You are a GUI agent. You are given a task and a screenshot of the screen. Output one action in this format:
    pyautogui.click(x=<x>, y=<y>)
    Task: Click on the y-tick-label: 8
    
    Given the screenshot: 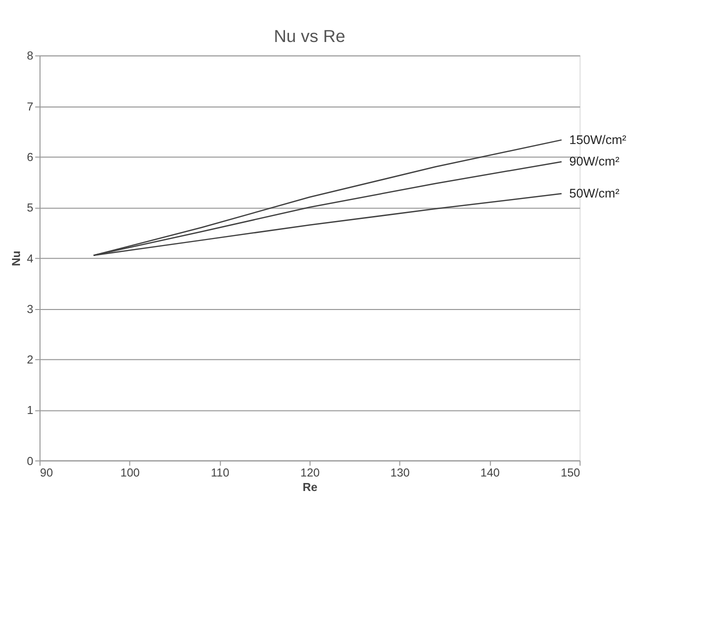 What is the action you would take?
    pyautogui.click(x=30, y=56)
    